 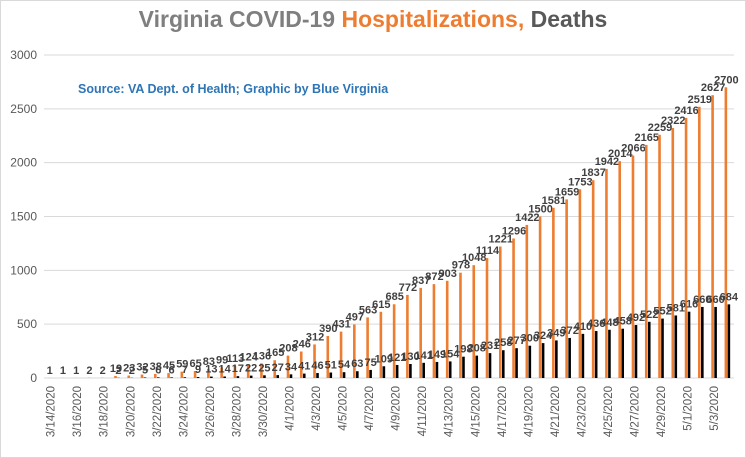 What do you see at coordinates (623, 322) in the screenshot?
I see `deaths-data-label: 458` at bounding box center [623, 322].